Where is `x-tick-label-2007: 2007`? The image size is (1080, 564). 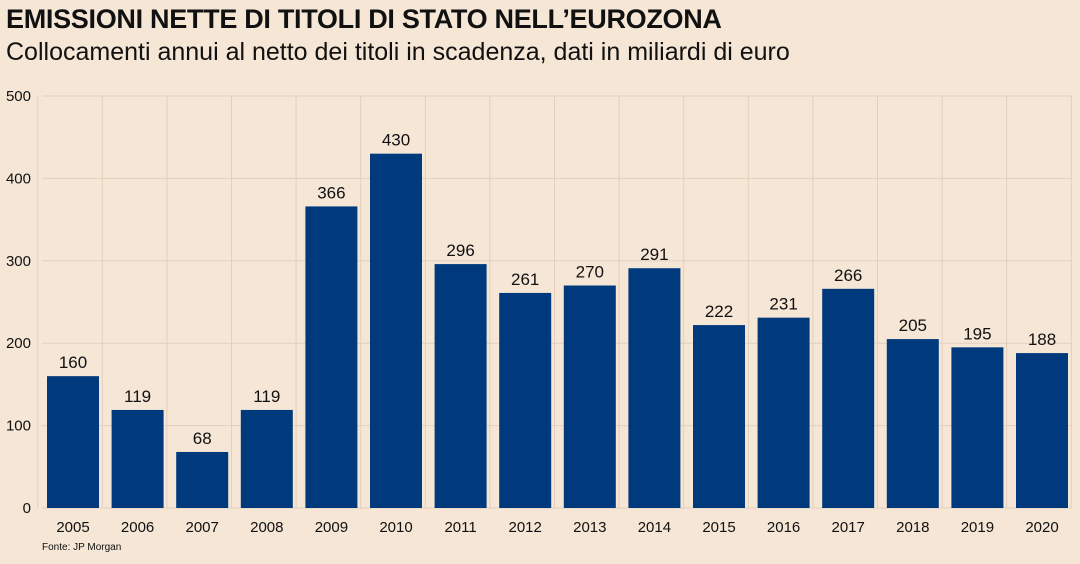
x-tick-label-2007: 2007 is located at coordinates (202, 527).